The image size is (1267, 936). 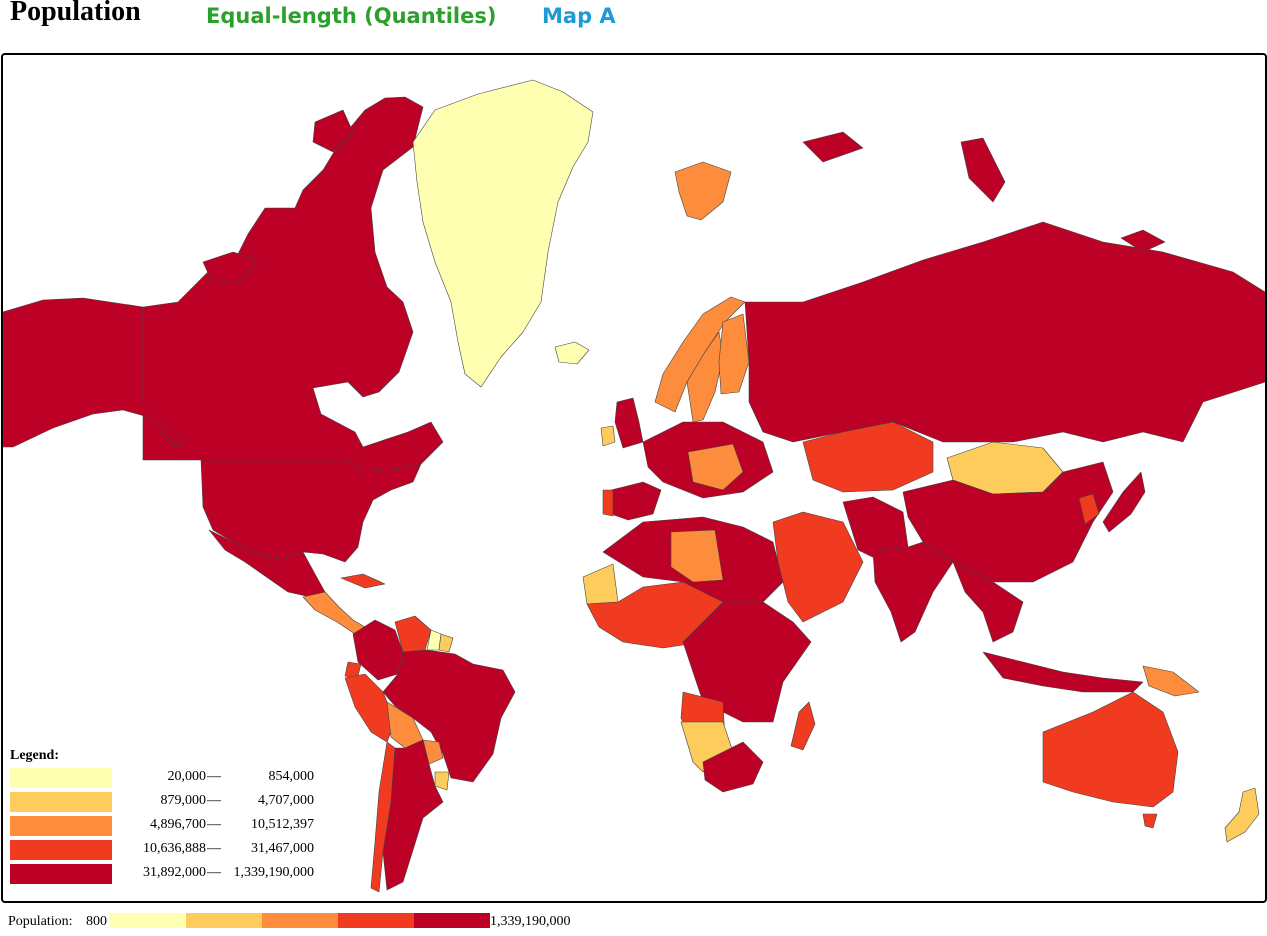 What do you see at coordinates (703, 191) in the screenshot?
I see `region-svalbard` at bounding box center [703, 191].